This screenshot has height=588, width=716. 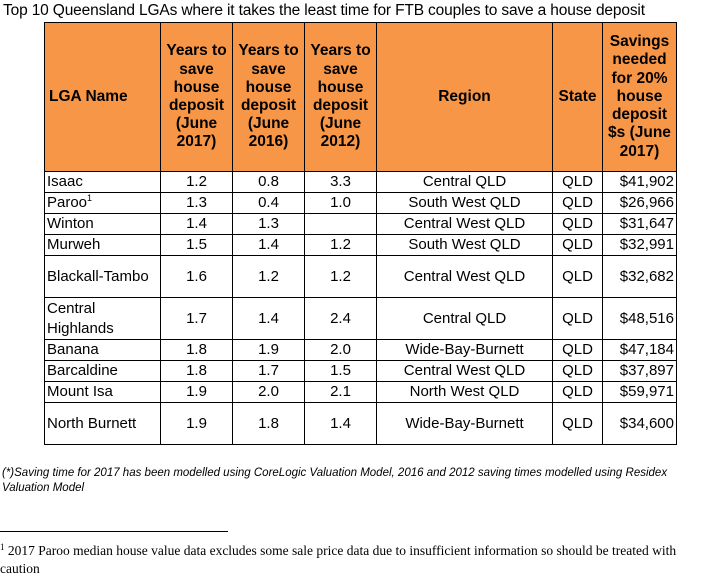 I want to click on cell-lga: Blackall-Tambo, so click(x=102, y=276).